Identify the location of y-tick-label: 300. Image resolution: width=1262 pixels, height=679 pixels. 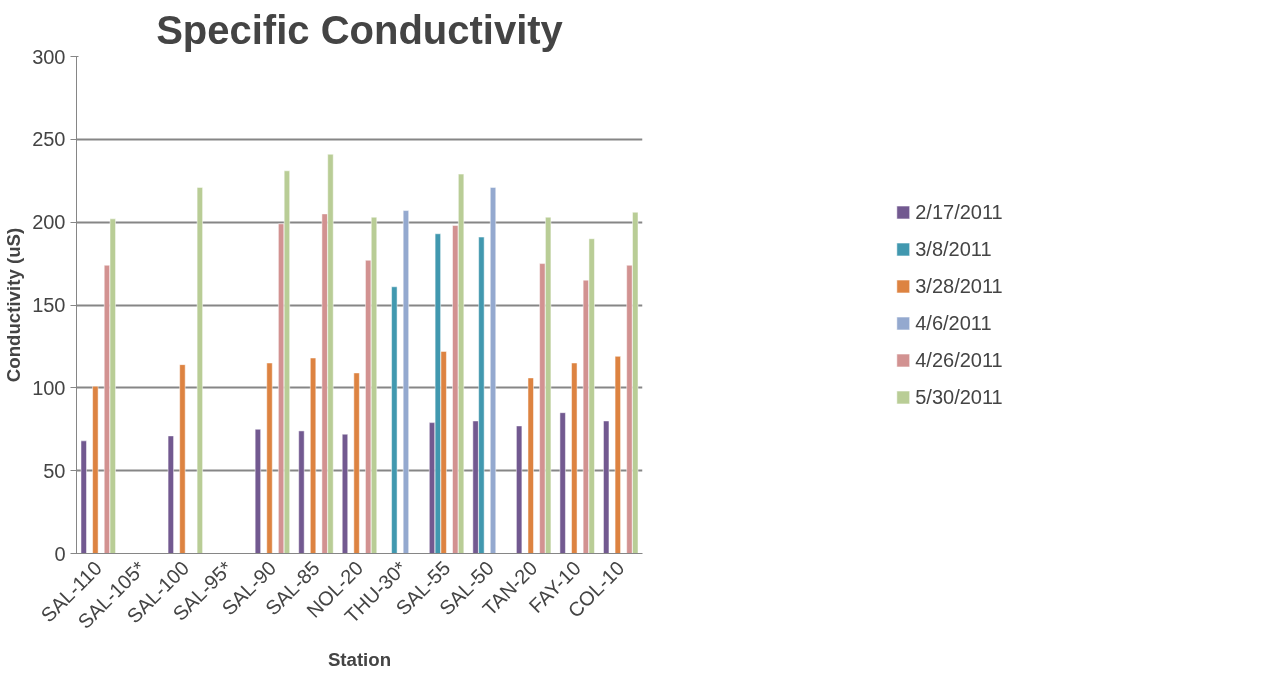
(49, 56).